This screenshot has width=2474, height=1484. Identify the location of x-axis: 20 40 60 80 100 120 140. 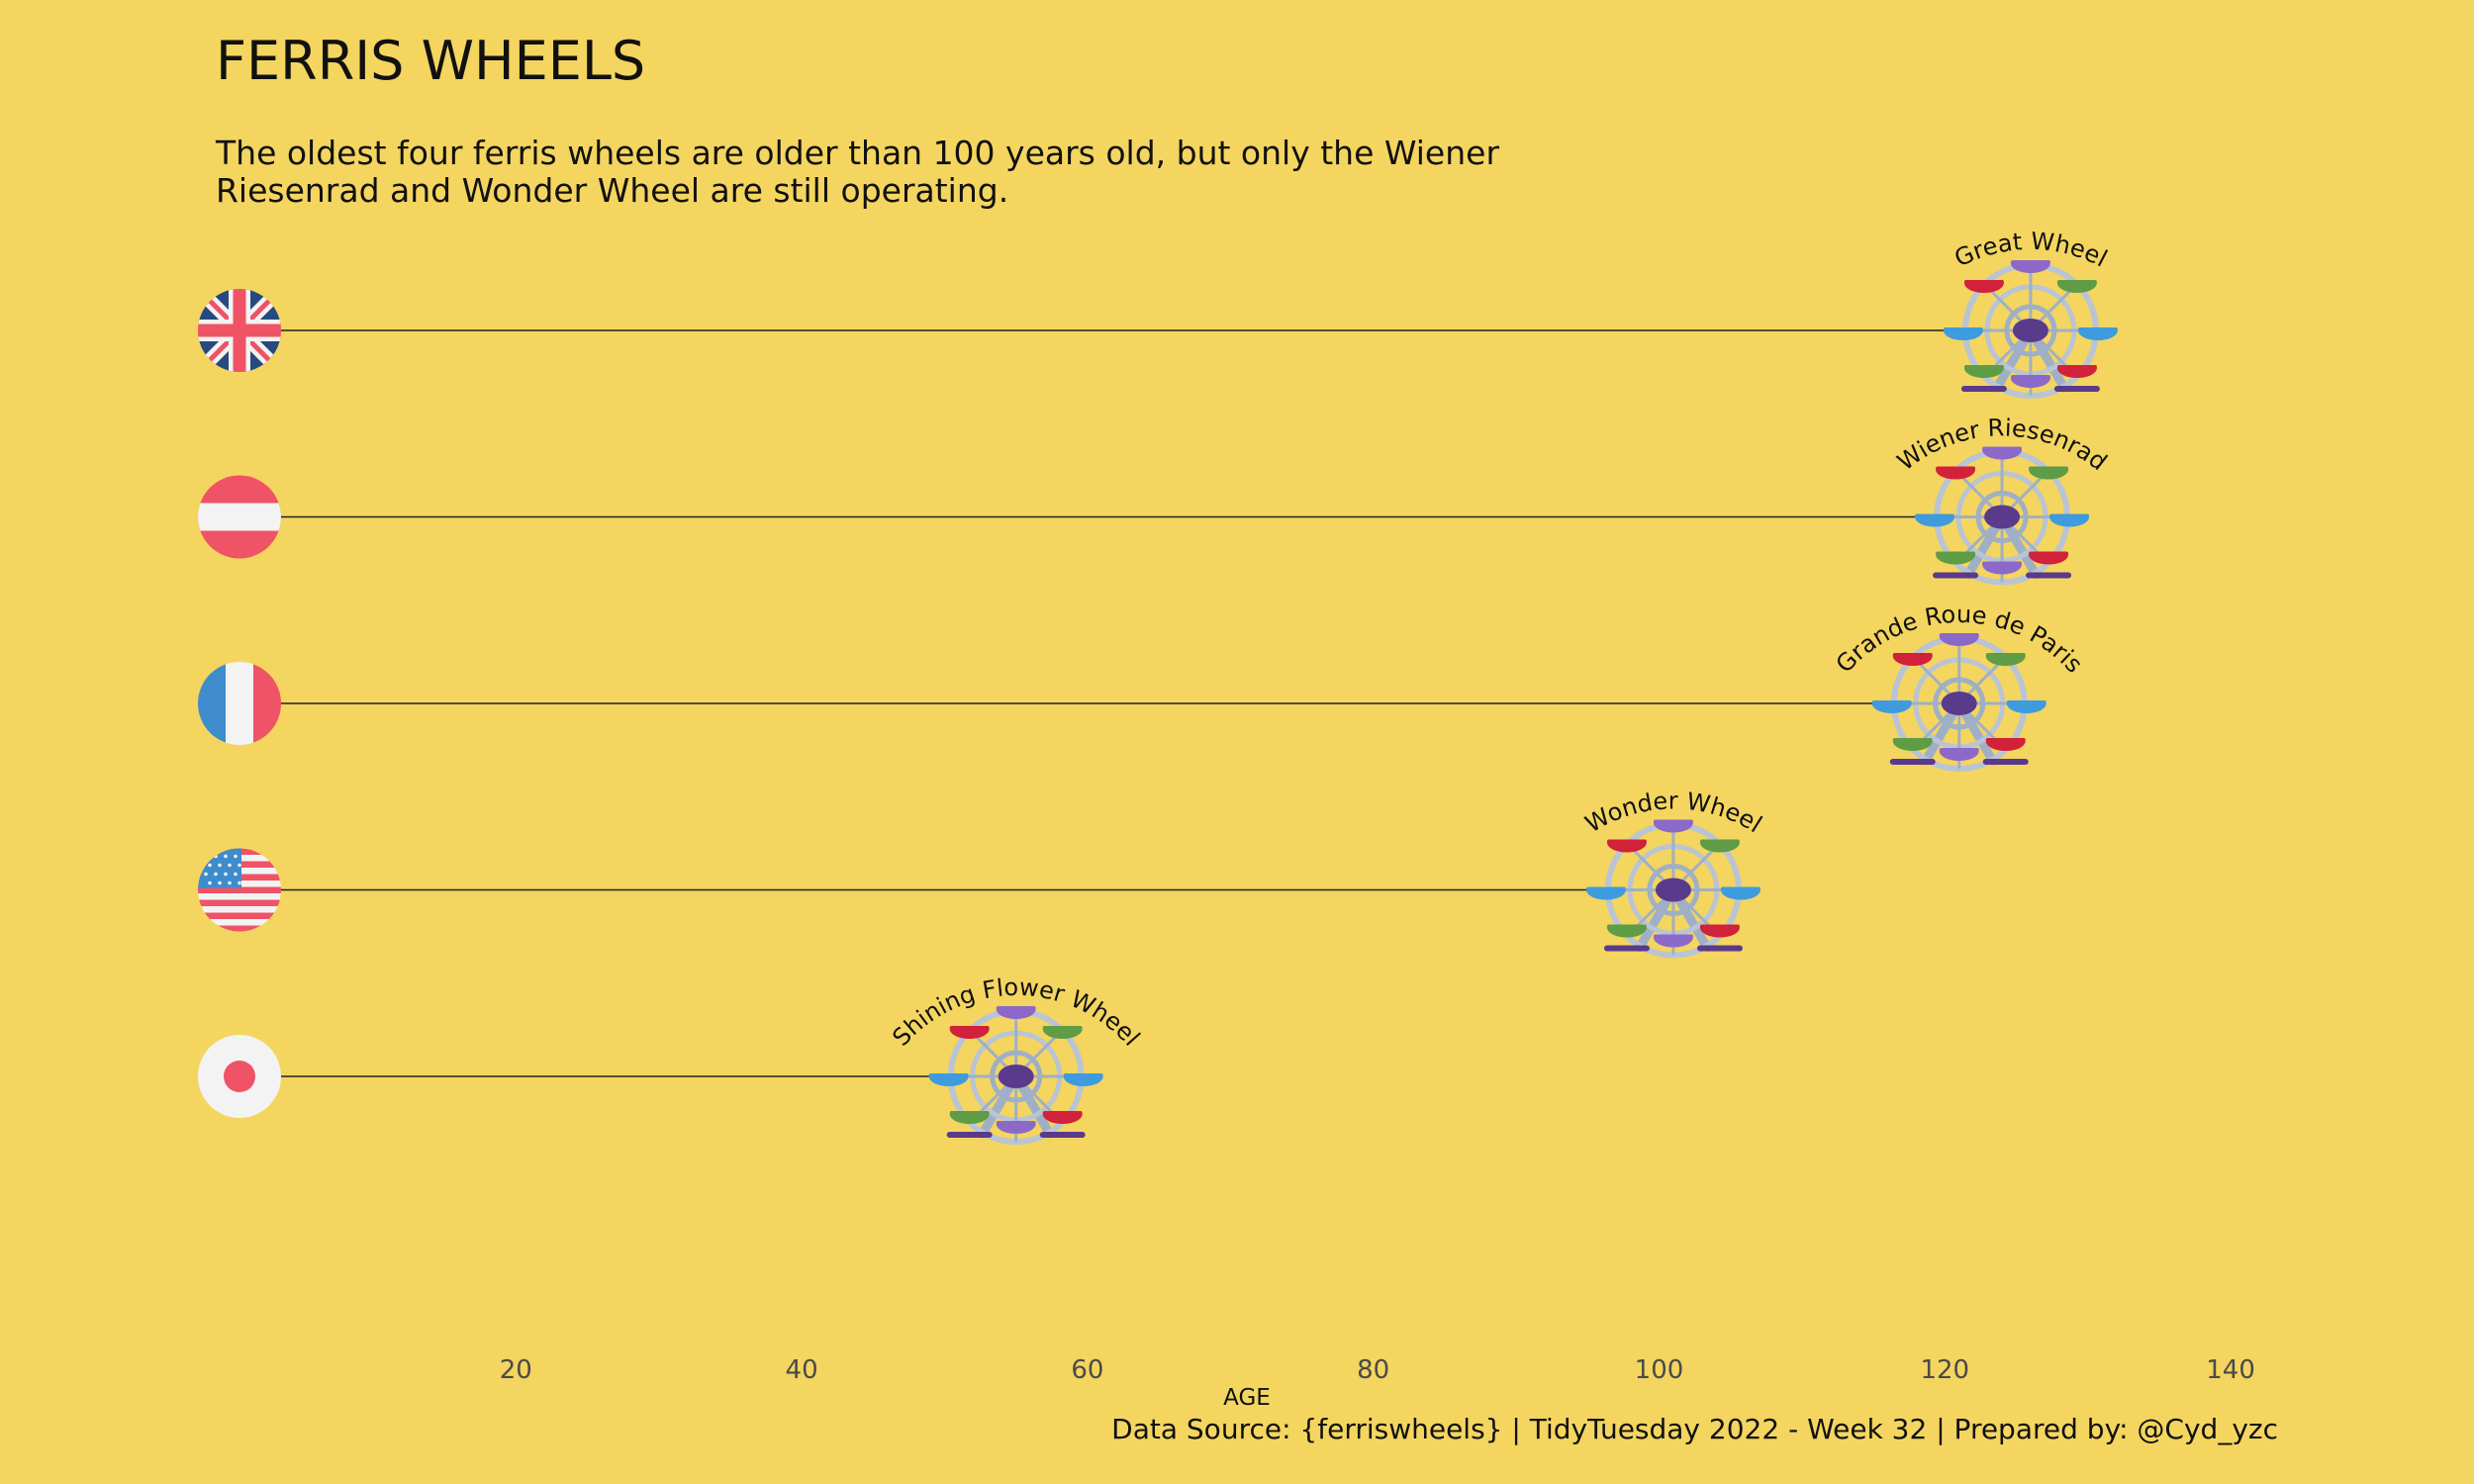
(1377, 1370).